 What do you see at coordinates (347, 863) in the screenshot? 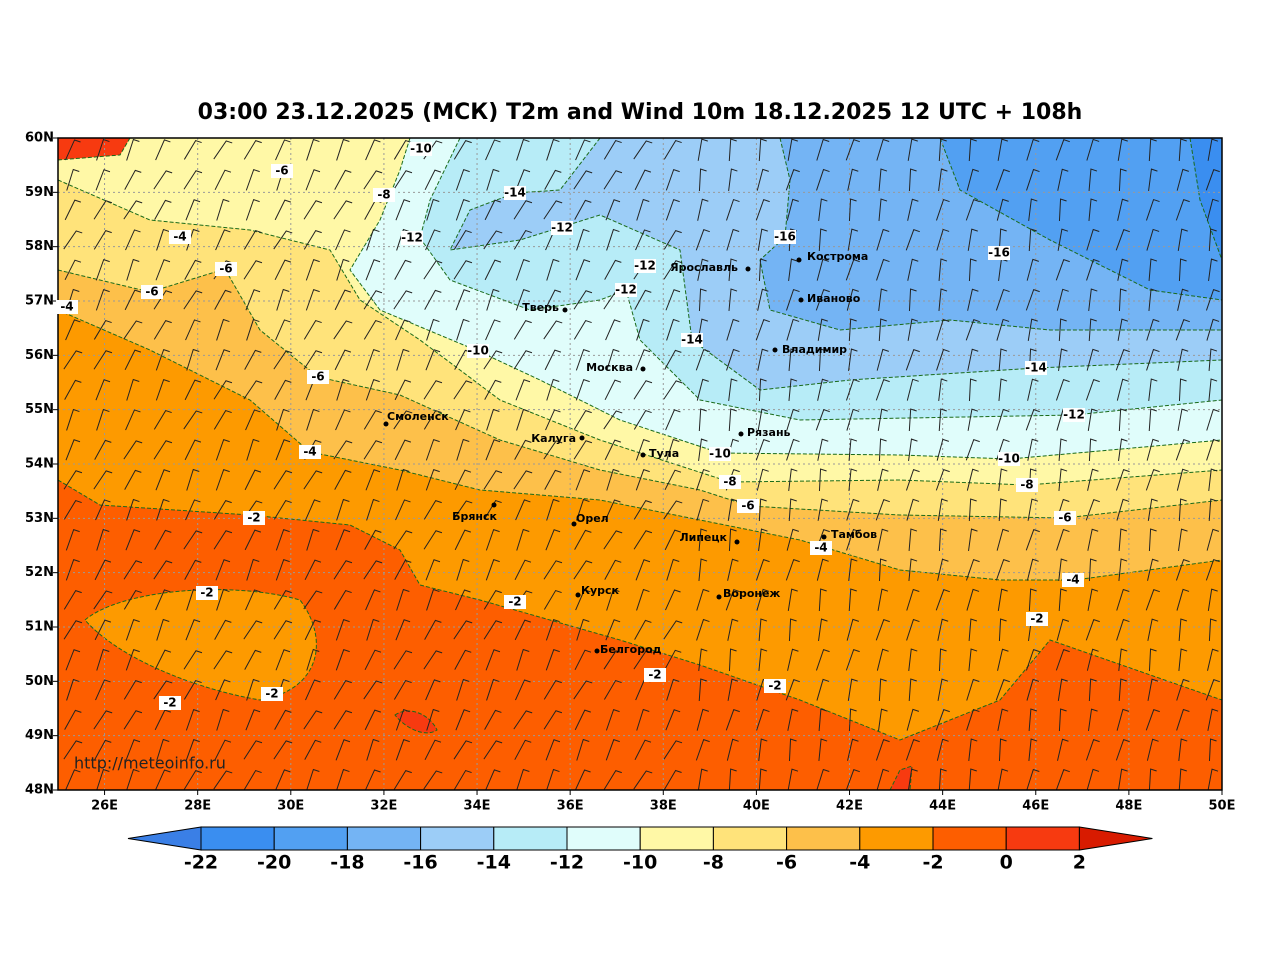
I see `colorbar-label: -18` at bounding box center [347, 863].